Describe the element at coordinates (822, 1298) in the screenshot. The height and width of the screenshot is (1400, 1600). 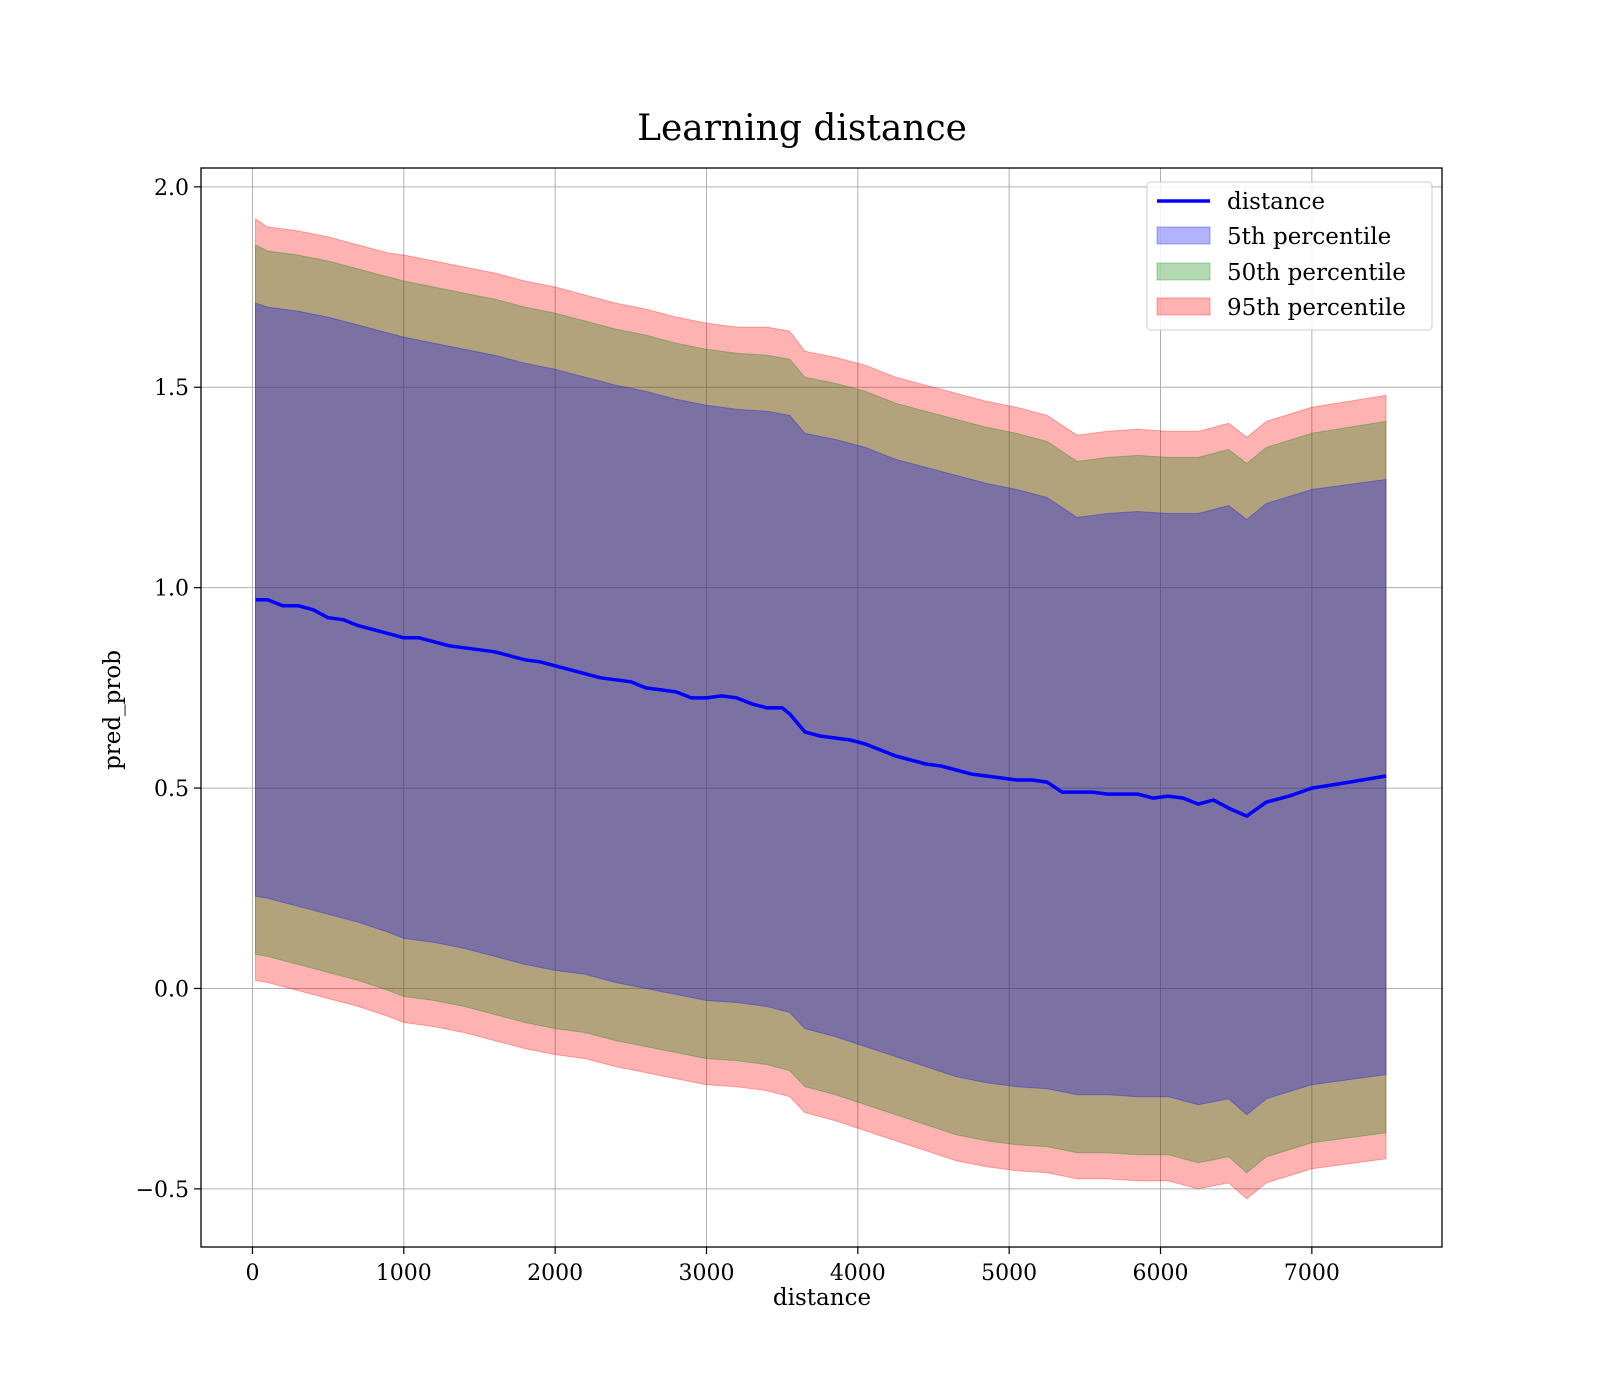
I see `x-axis-label: distance` at that location.